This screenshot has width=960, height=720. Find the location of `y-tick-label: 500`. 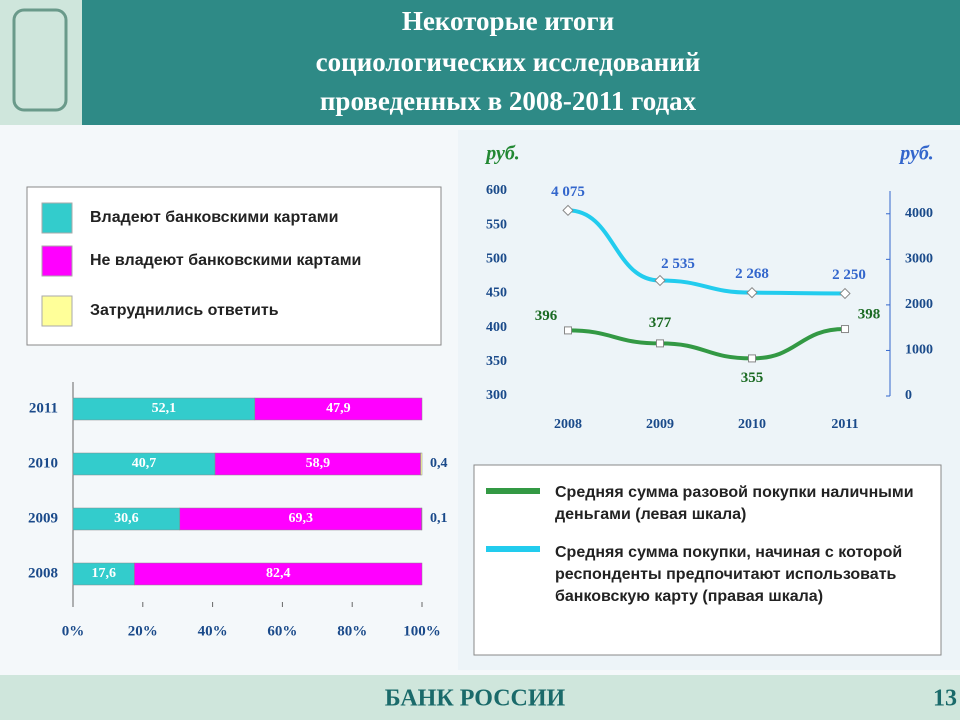

y-tick-label: 500 is located at coordinates (496, 259).